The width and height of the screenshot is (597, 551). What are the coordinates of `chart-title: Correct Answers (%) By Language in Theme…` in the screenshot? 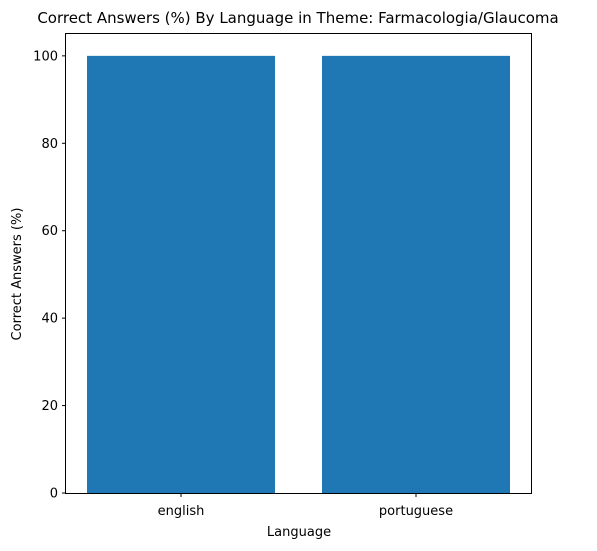 It's located at (297, 18).